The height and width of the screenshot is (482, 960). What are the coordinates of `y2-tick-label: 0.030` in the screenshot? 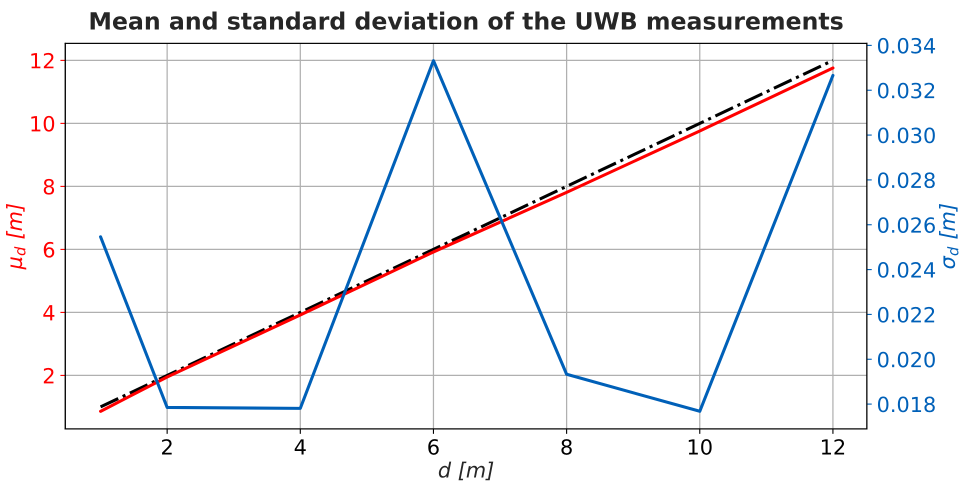 It's located at (906, 136).